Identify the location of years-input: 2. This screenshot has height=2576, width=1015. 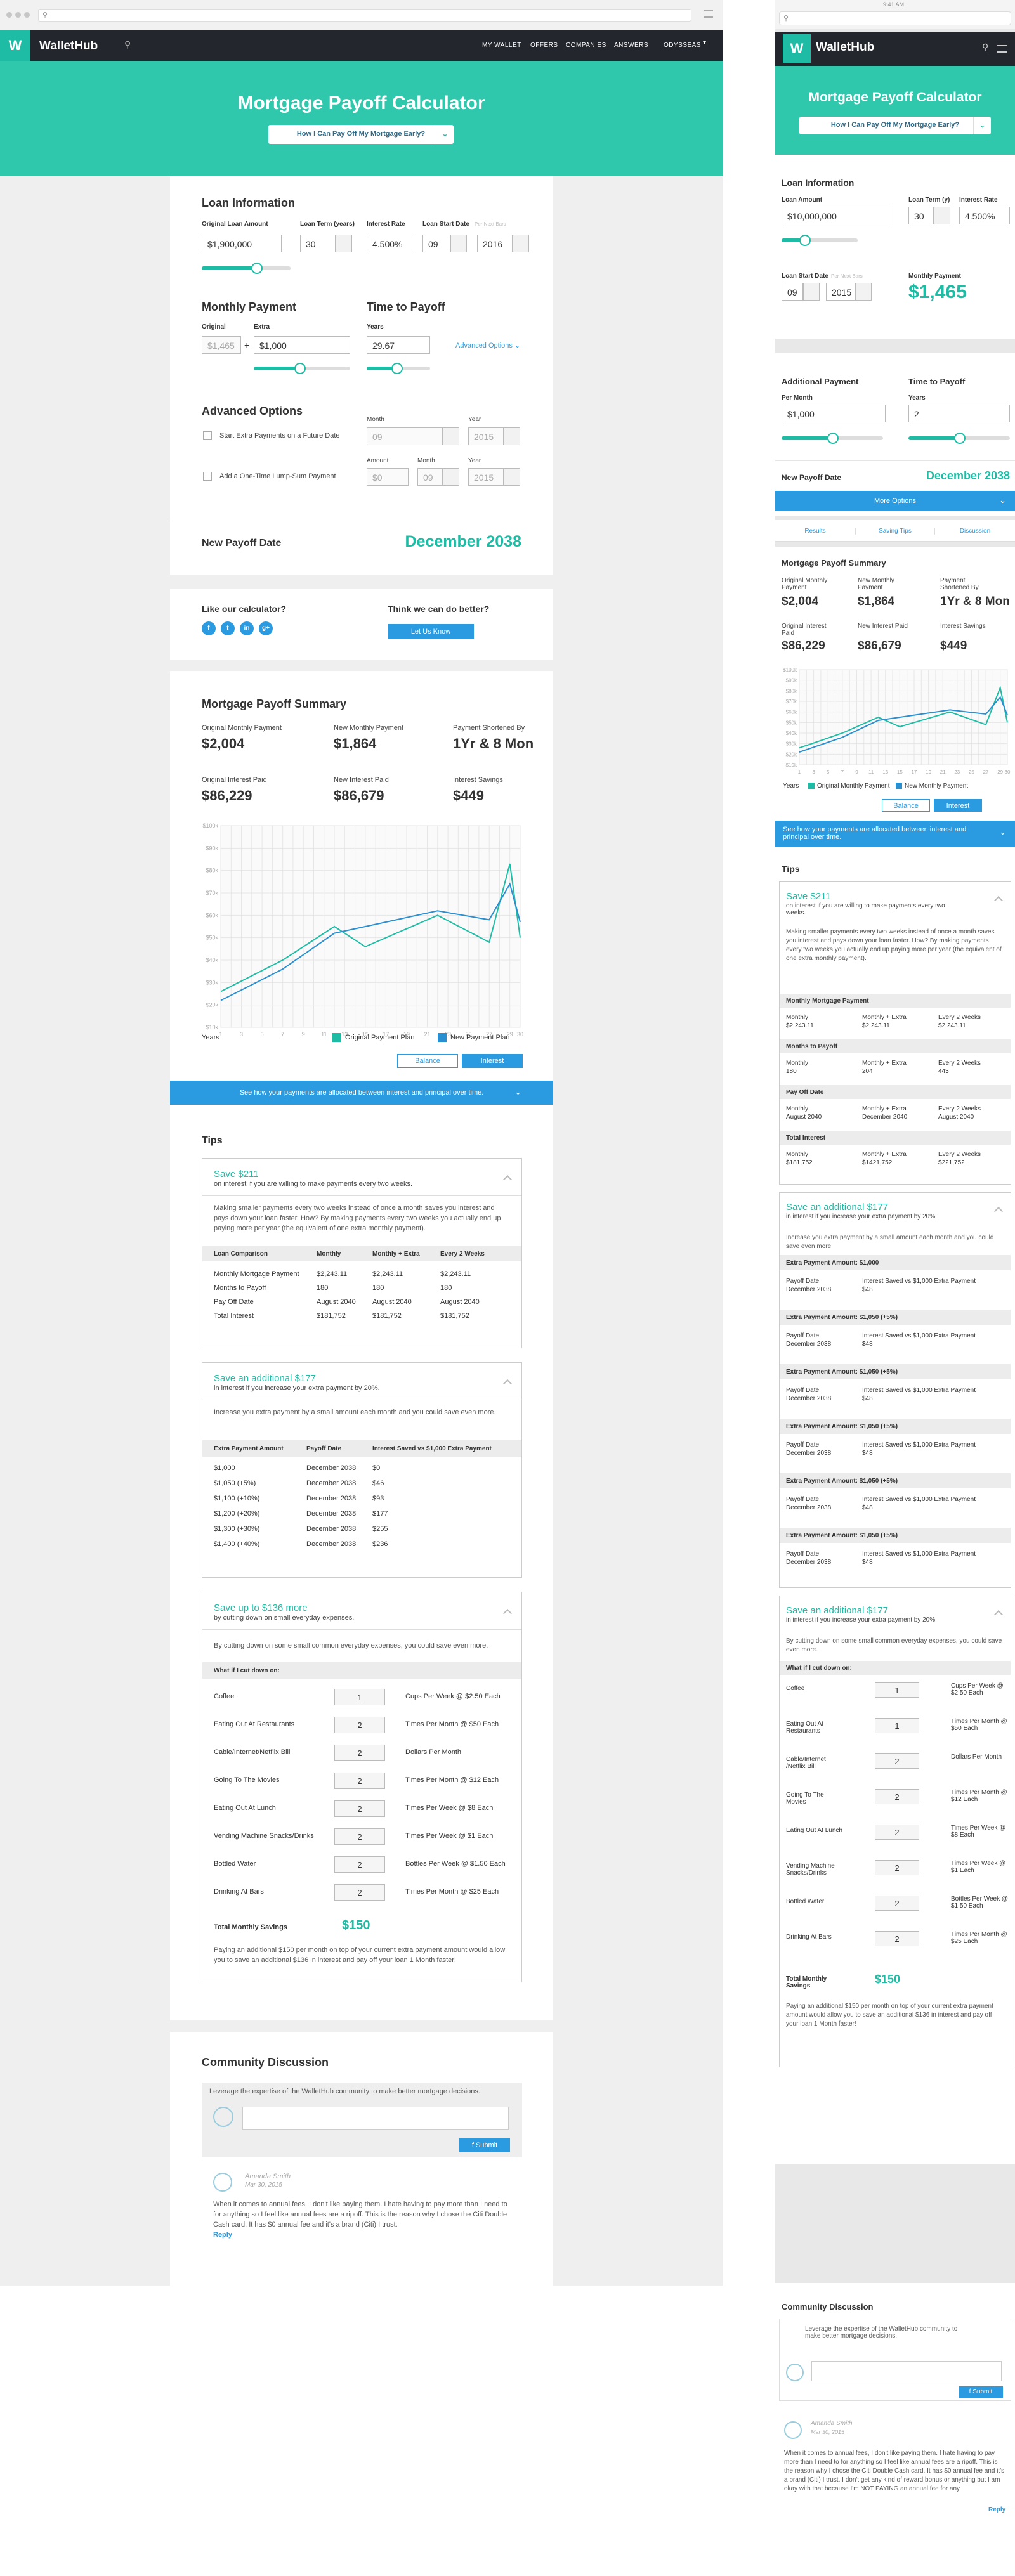
(959, 414).